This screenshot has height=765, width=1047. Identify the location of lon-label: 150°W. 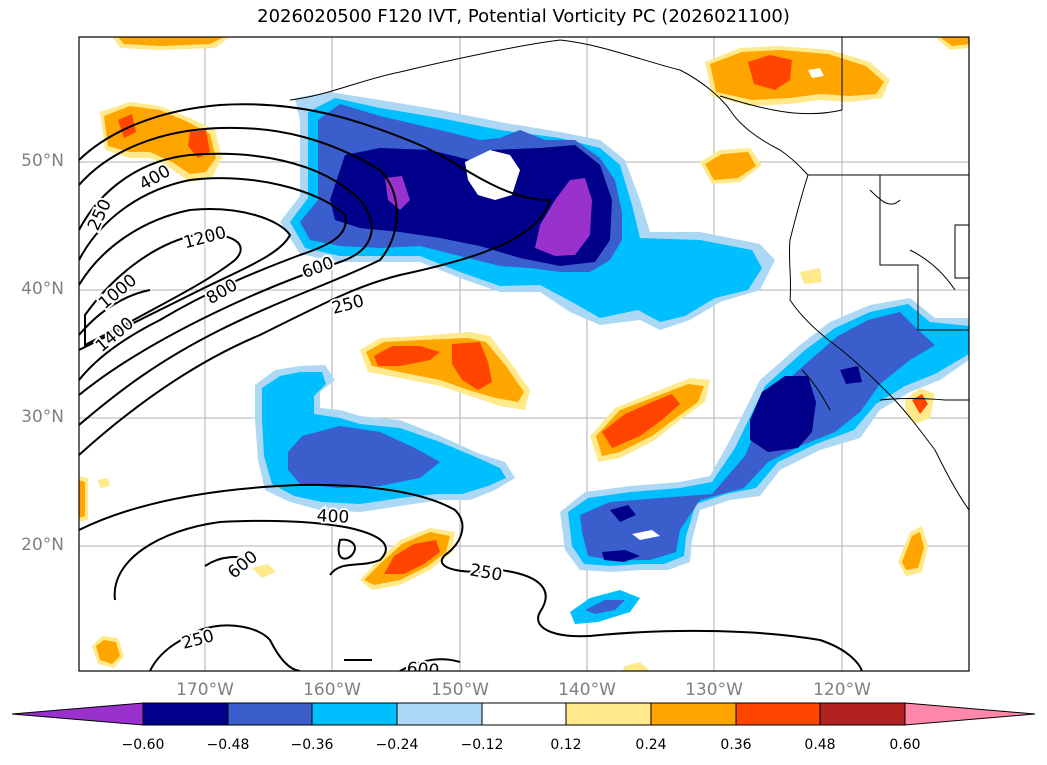
(460, 690).